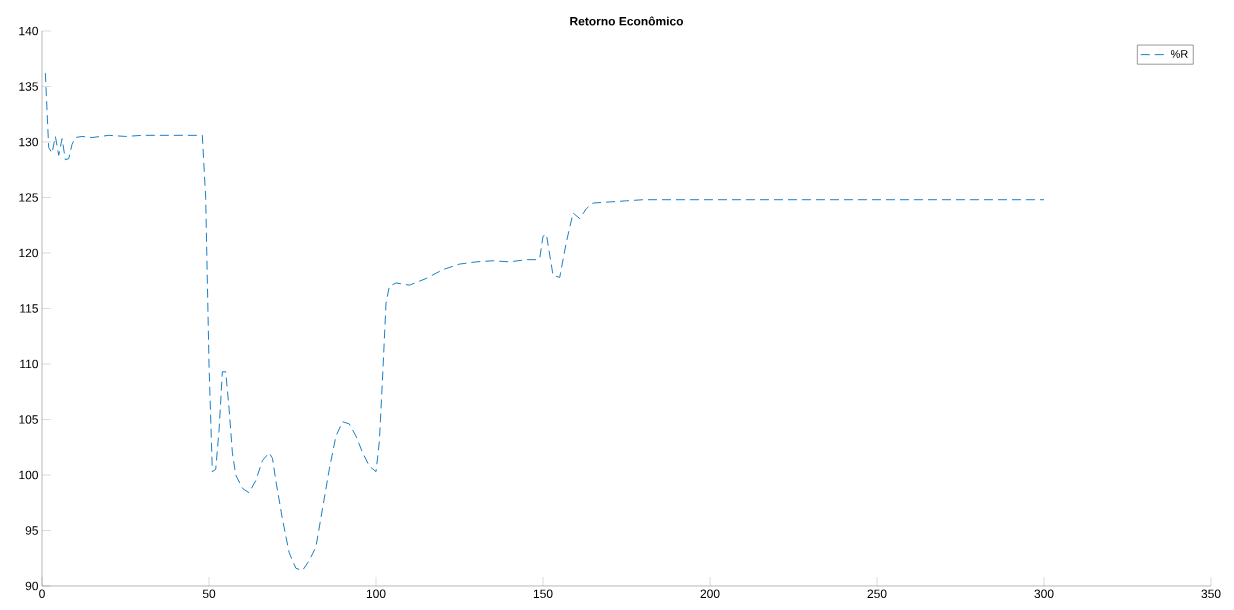  What do you see at coordinates (29, 364) in the screenshot?
I see `y-tick-label: 110` at bounding box center [29, 364].